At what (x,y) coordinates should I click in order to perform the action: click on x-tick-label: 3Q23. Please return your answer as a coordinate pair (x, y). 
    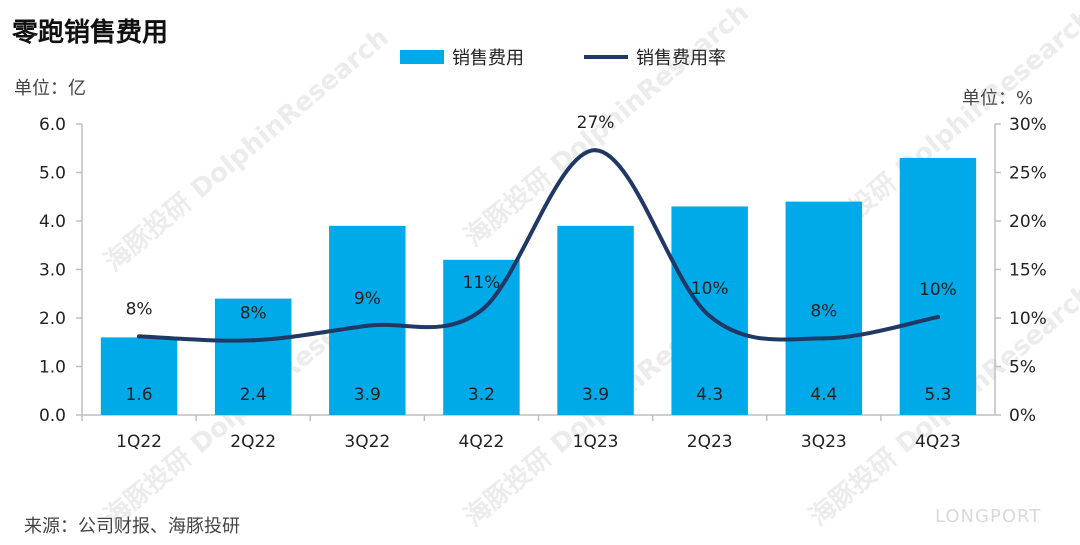
    Looking at the image, I should click on (824, 442).